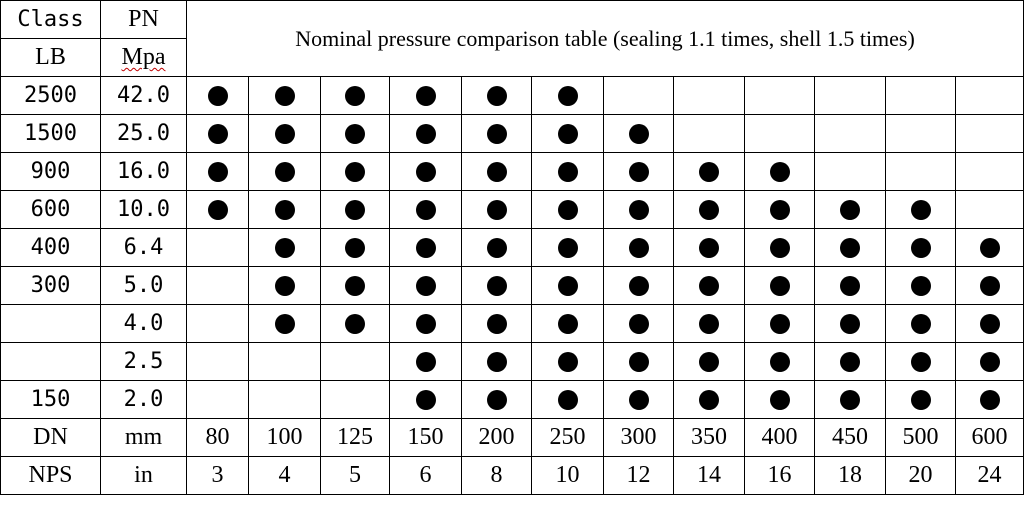 The image size is (1025, 505). I want to click on header-row-2: LB Mpa, so click(512, 57).